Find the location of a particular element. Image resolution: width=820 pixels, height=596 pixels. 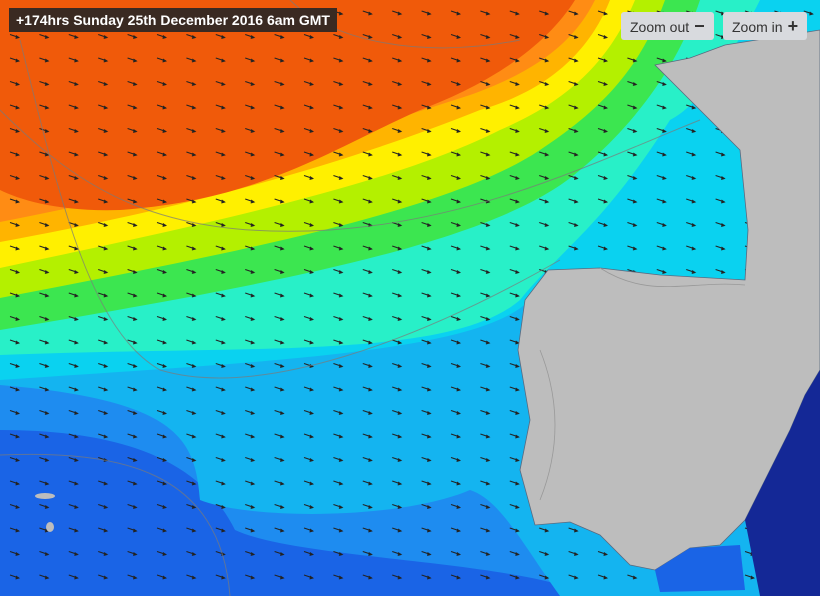

alboran-sea is located at coordinates (700, 568).